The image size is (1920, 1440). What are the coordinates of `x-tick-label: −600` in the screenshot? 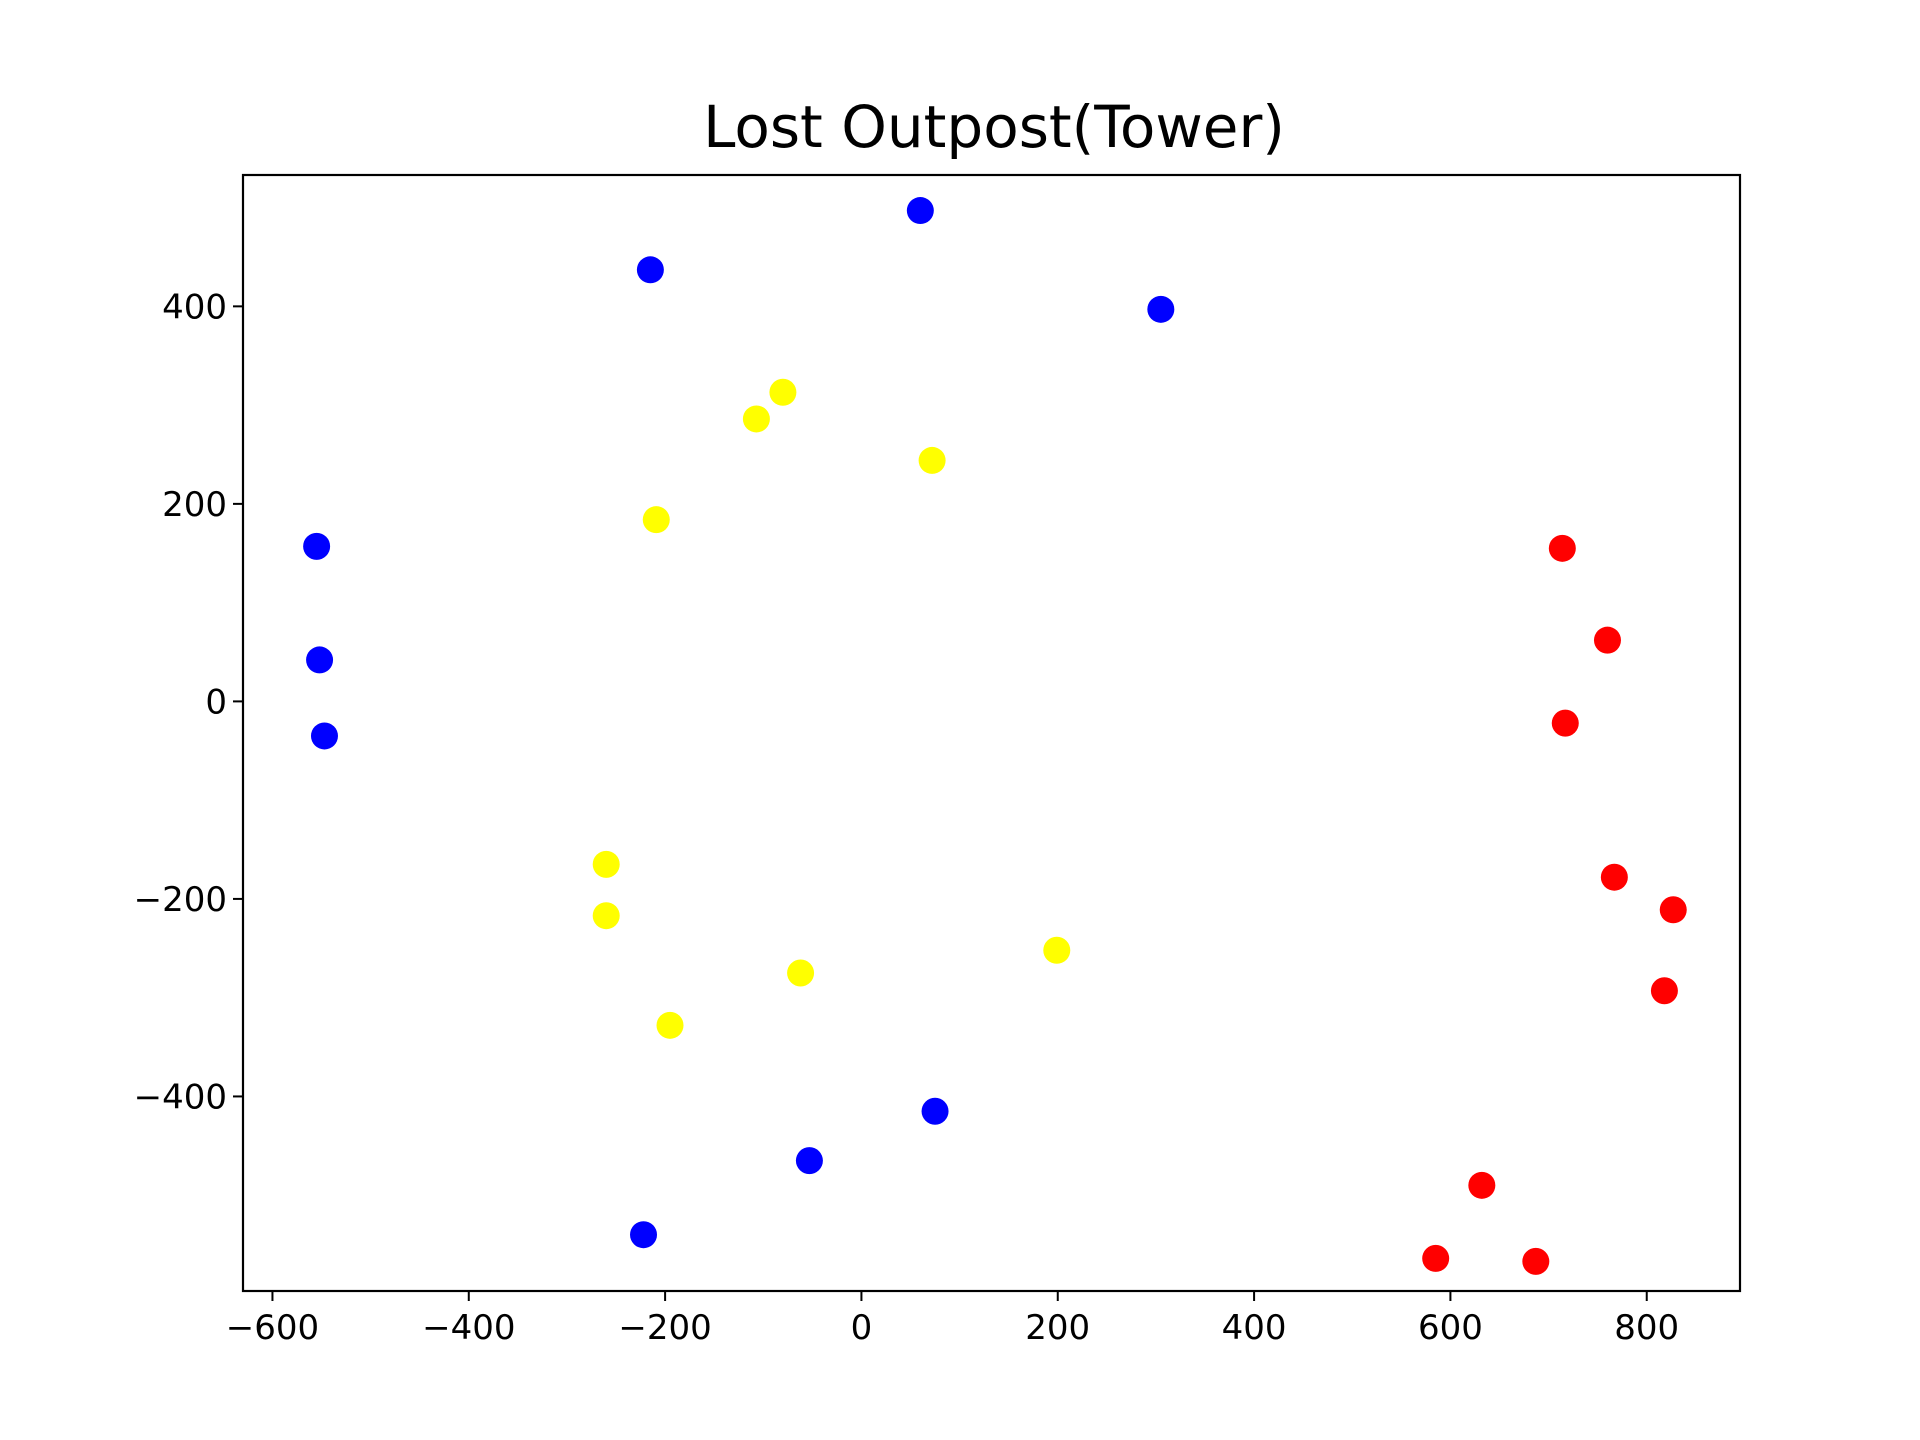 It's located at (272, 1328).